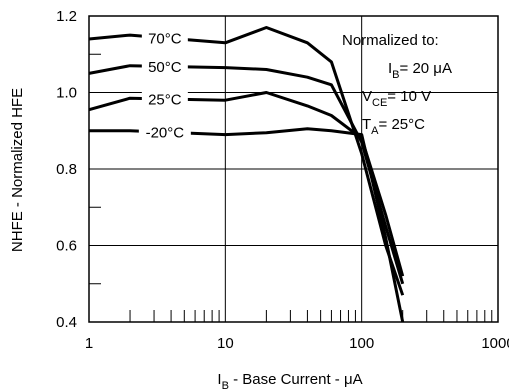 This screenshot has width=509, height=391. I want to click on series-label: 70°C, so click(165, 38).